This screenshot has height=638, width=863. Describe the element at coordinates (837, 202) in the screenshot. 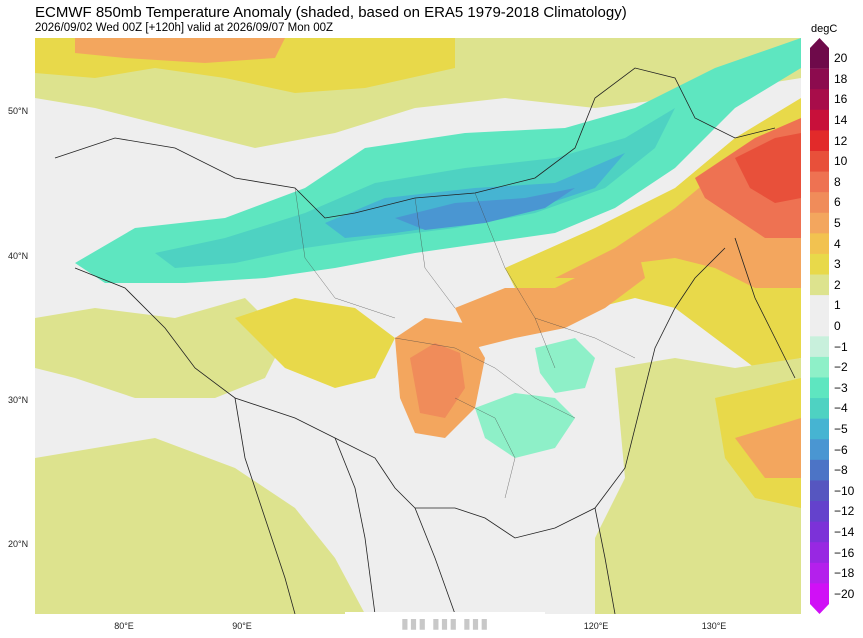

I see `colorbar-tick-label: 6` at that location.